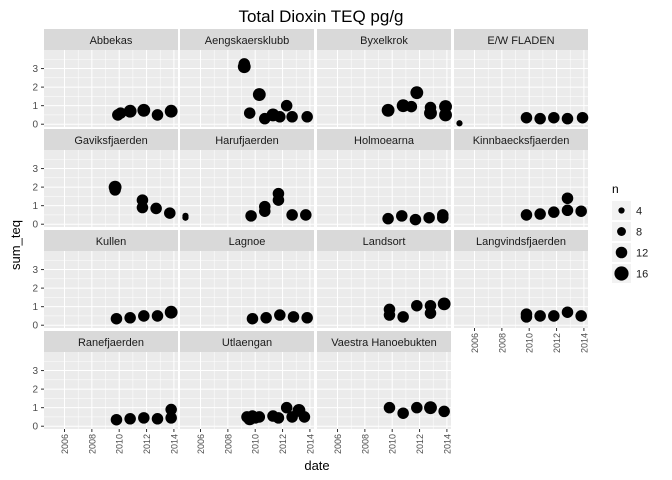  What do you see at coordinates (384, 343) in the screenshot?
I see `facet-strip-label: Vaestra Hanoebukten` at bounding box center [384, 343].